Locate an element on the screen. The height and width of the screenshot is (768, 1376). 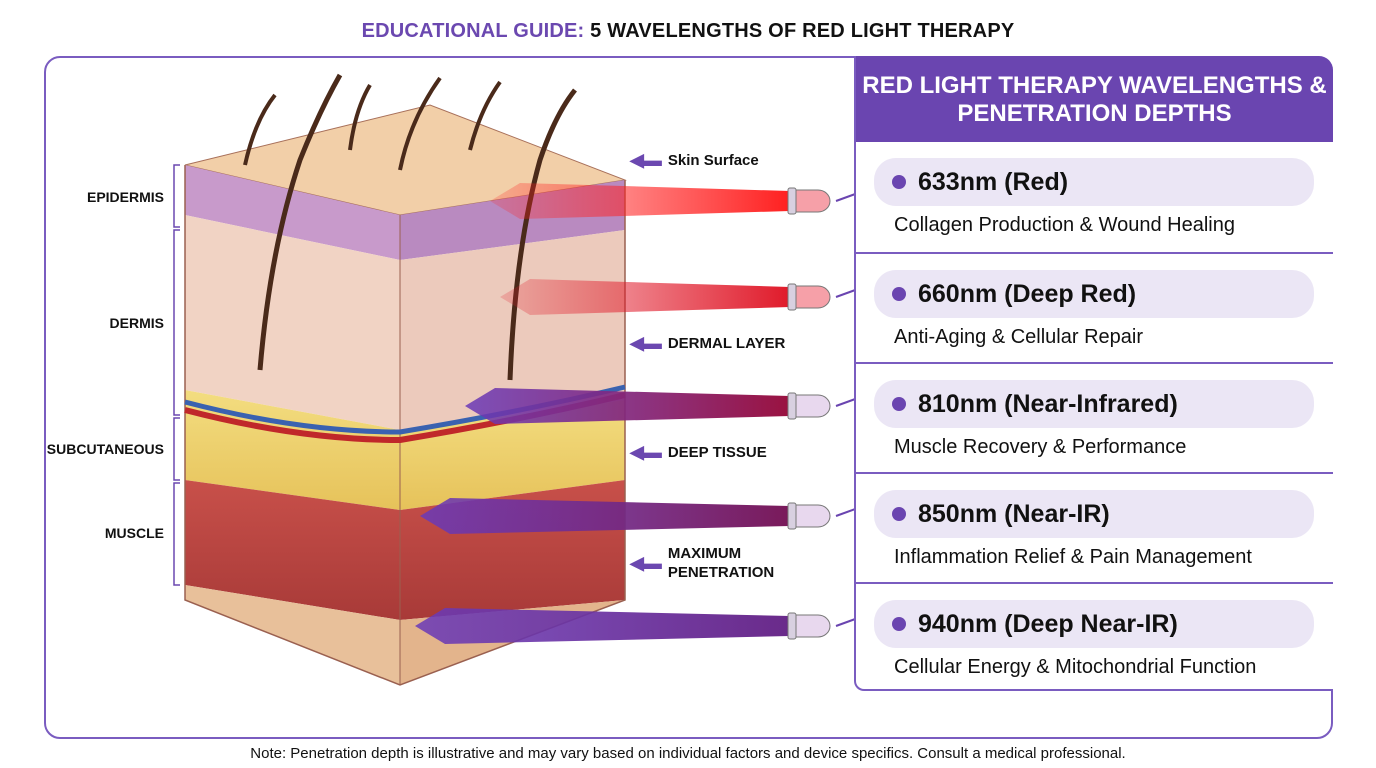
depth-label-skin-surface: ◀▬ Skin Surface is located at coordinates (694, 160).